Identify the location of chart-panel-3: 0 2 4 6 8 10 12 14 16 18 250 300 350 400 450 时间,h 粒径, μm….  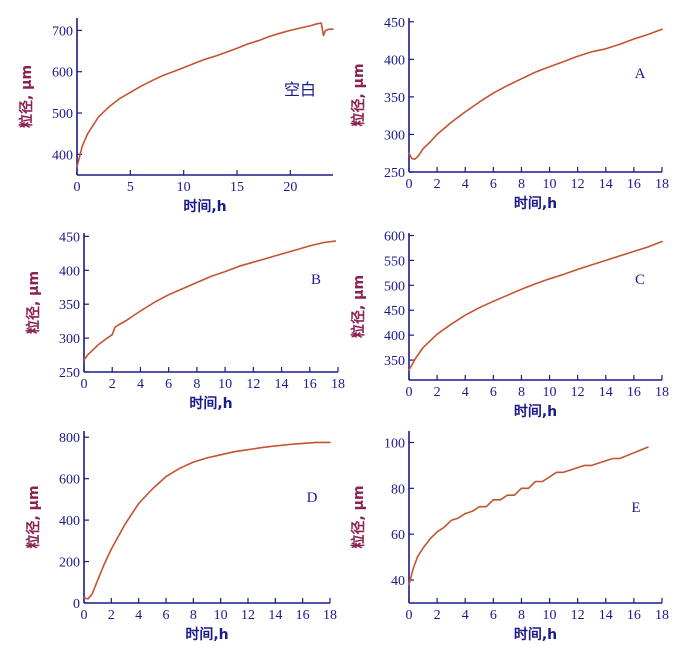
(185, 321).